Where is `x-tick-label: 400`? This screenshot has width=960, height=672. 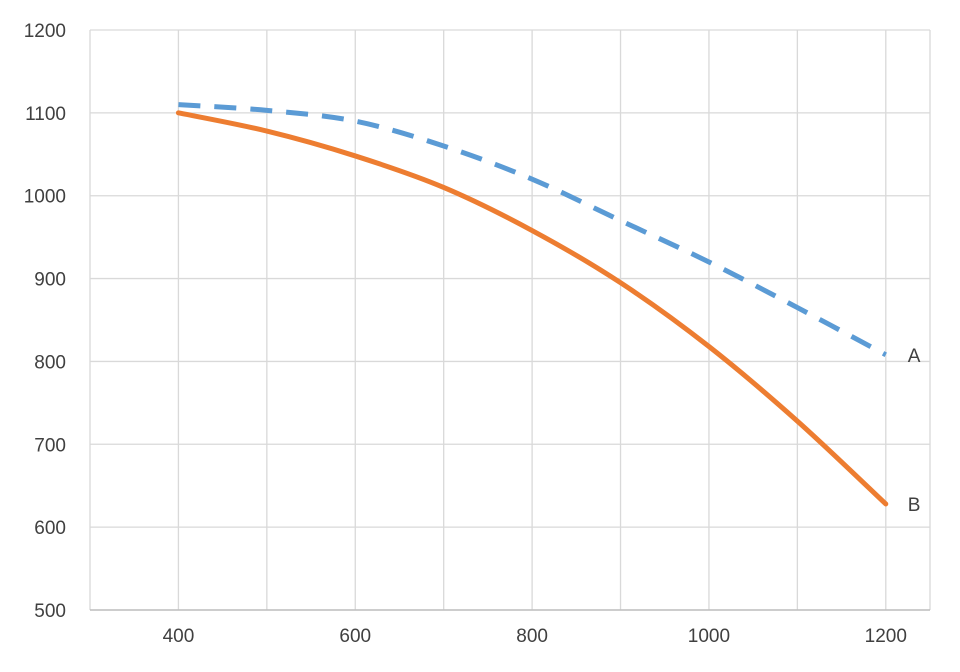 x-tick-label: 400 is located at coordinates (179, 636).